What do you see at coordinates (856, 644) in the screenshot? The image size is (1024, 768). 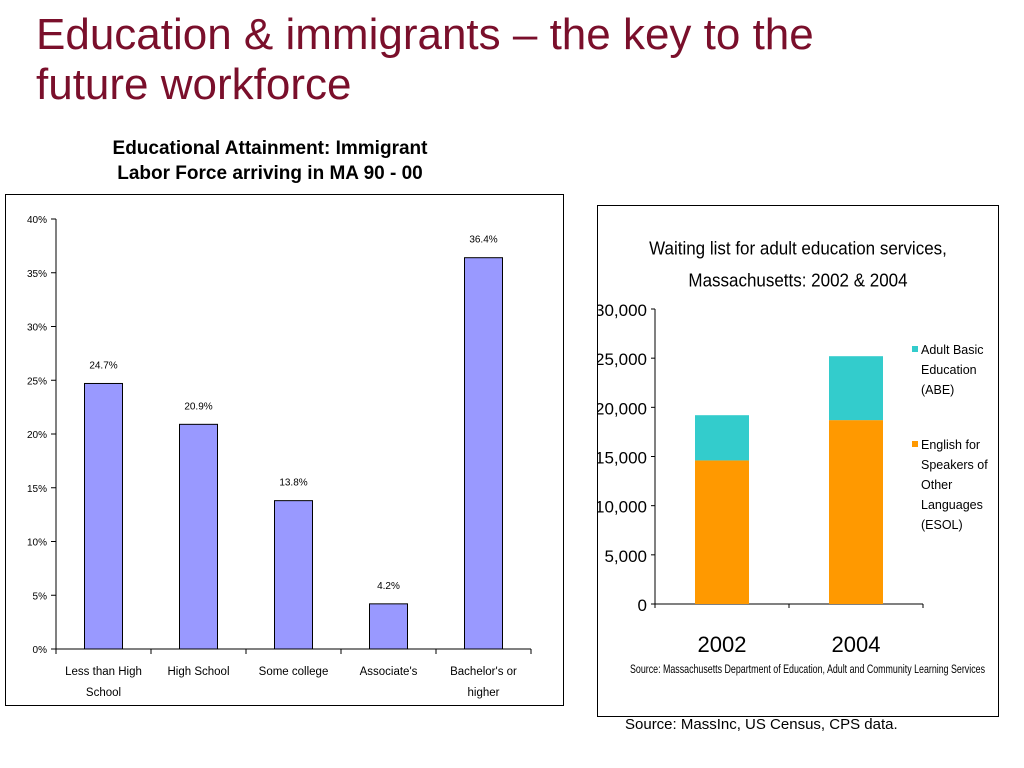 I see `x-tick-label: 2004` at bounding box center [856, 644].